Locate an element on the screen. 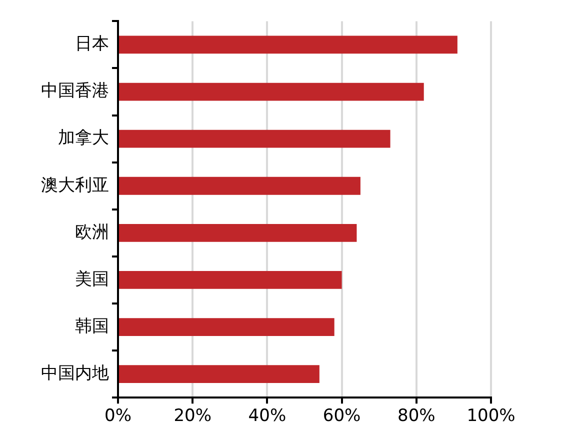 This screenshot has width=569, height=448. y-tick-label: 韩国 is located at coordinates (92, 326).